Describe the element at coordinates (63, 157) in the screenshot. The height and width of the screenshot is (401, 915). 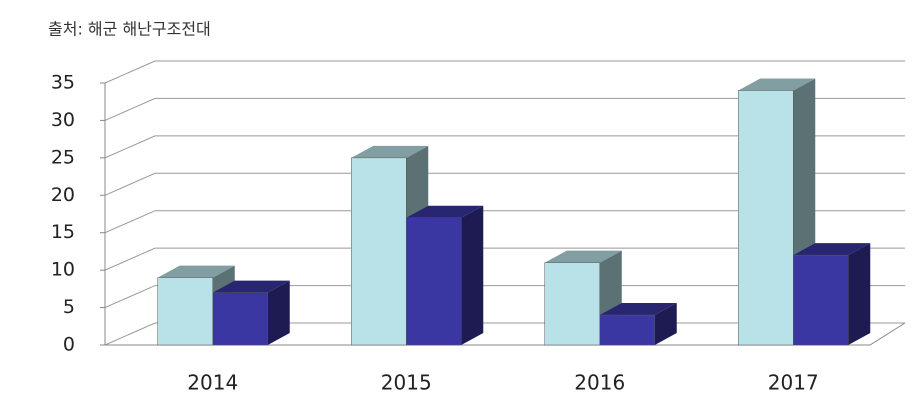
I see `y-tick-label: 25` at that location.